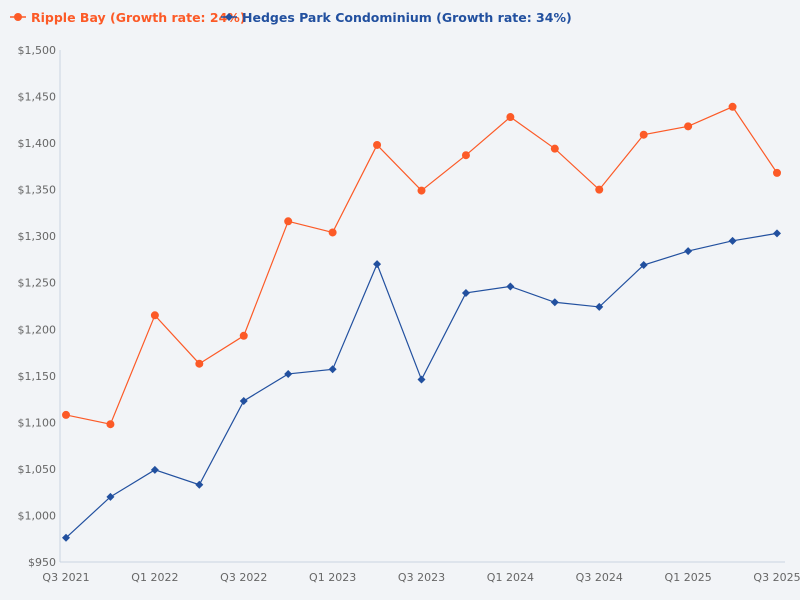 The height and width of the screenshot is (600, 800). What do you see at coordinates (65, 577) in the screenshot?
I see `x-tick-label: Q3 2021` at bounding box center [65, 577].